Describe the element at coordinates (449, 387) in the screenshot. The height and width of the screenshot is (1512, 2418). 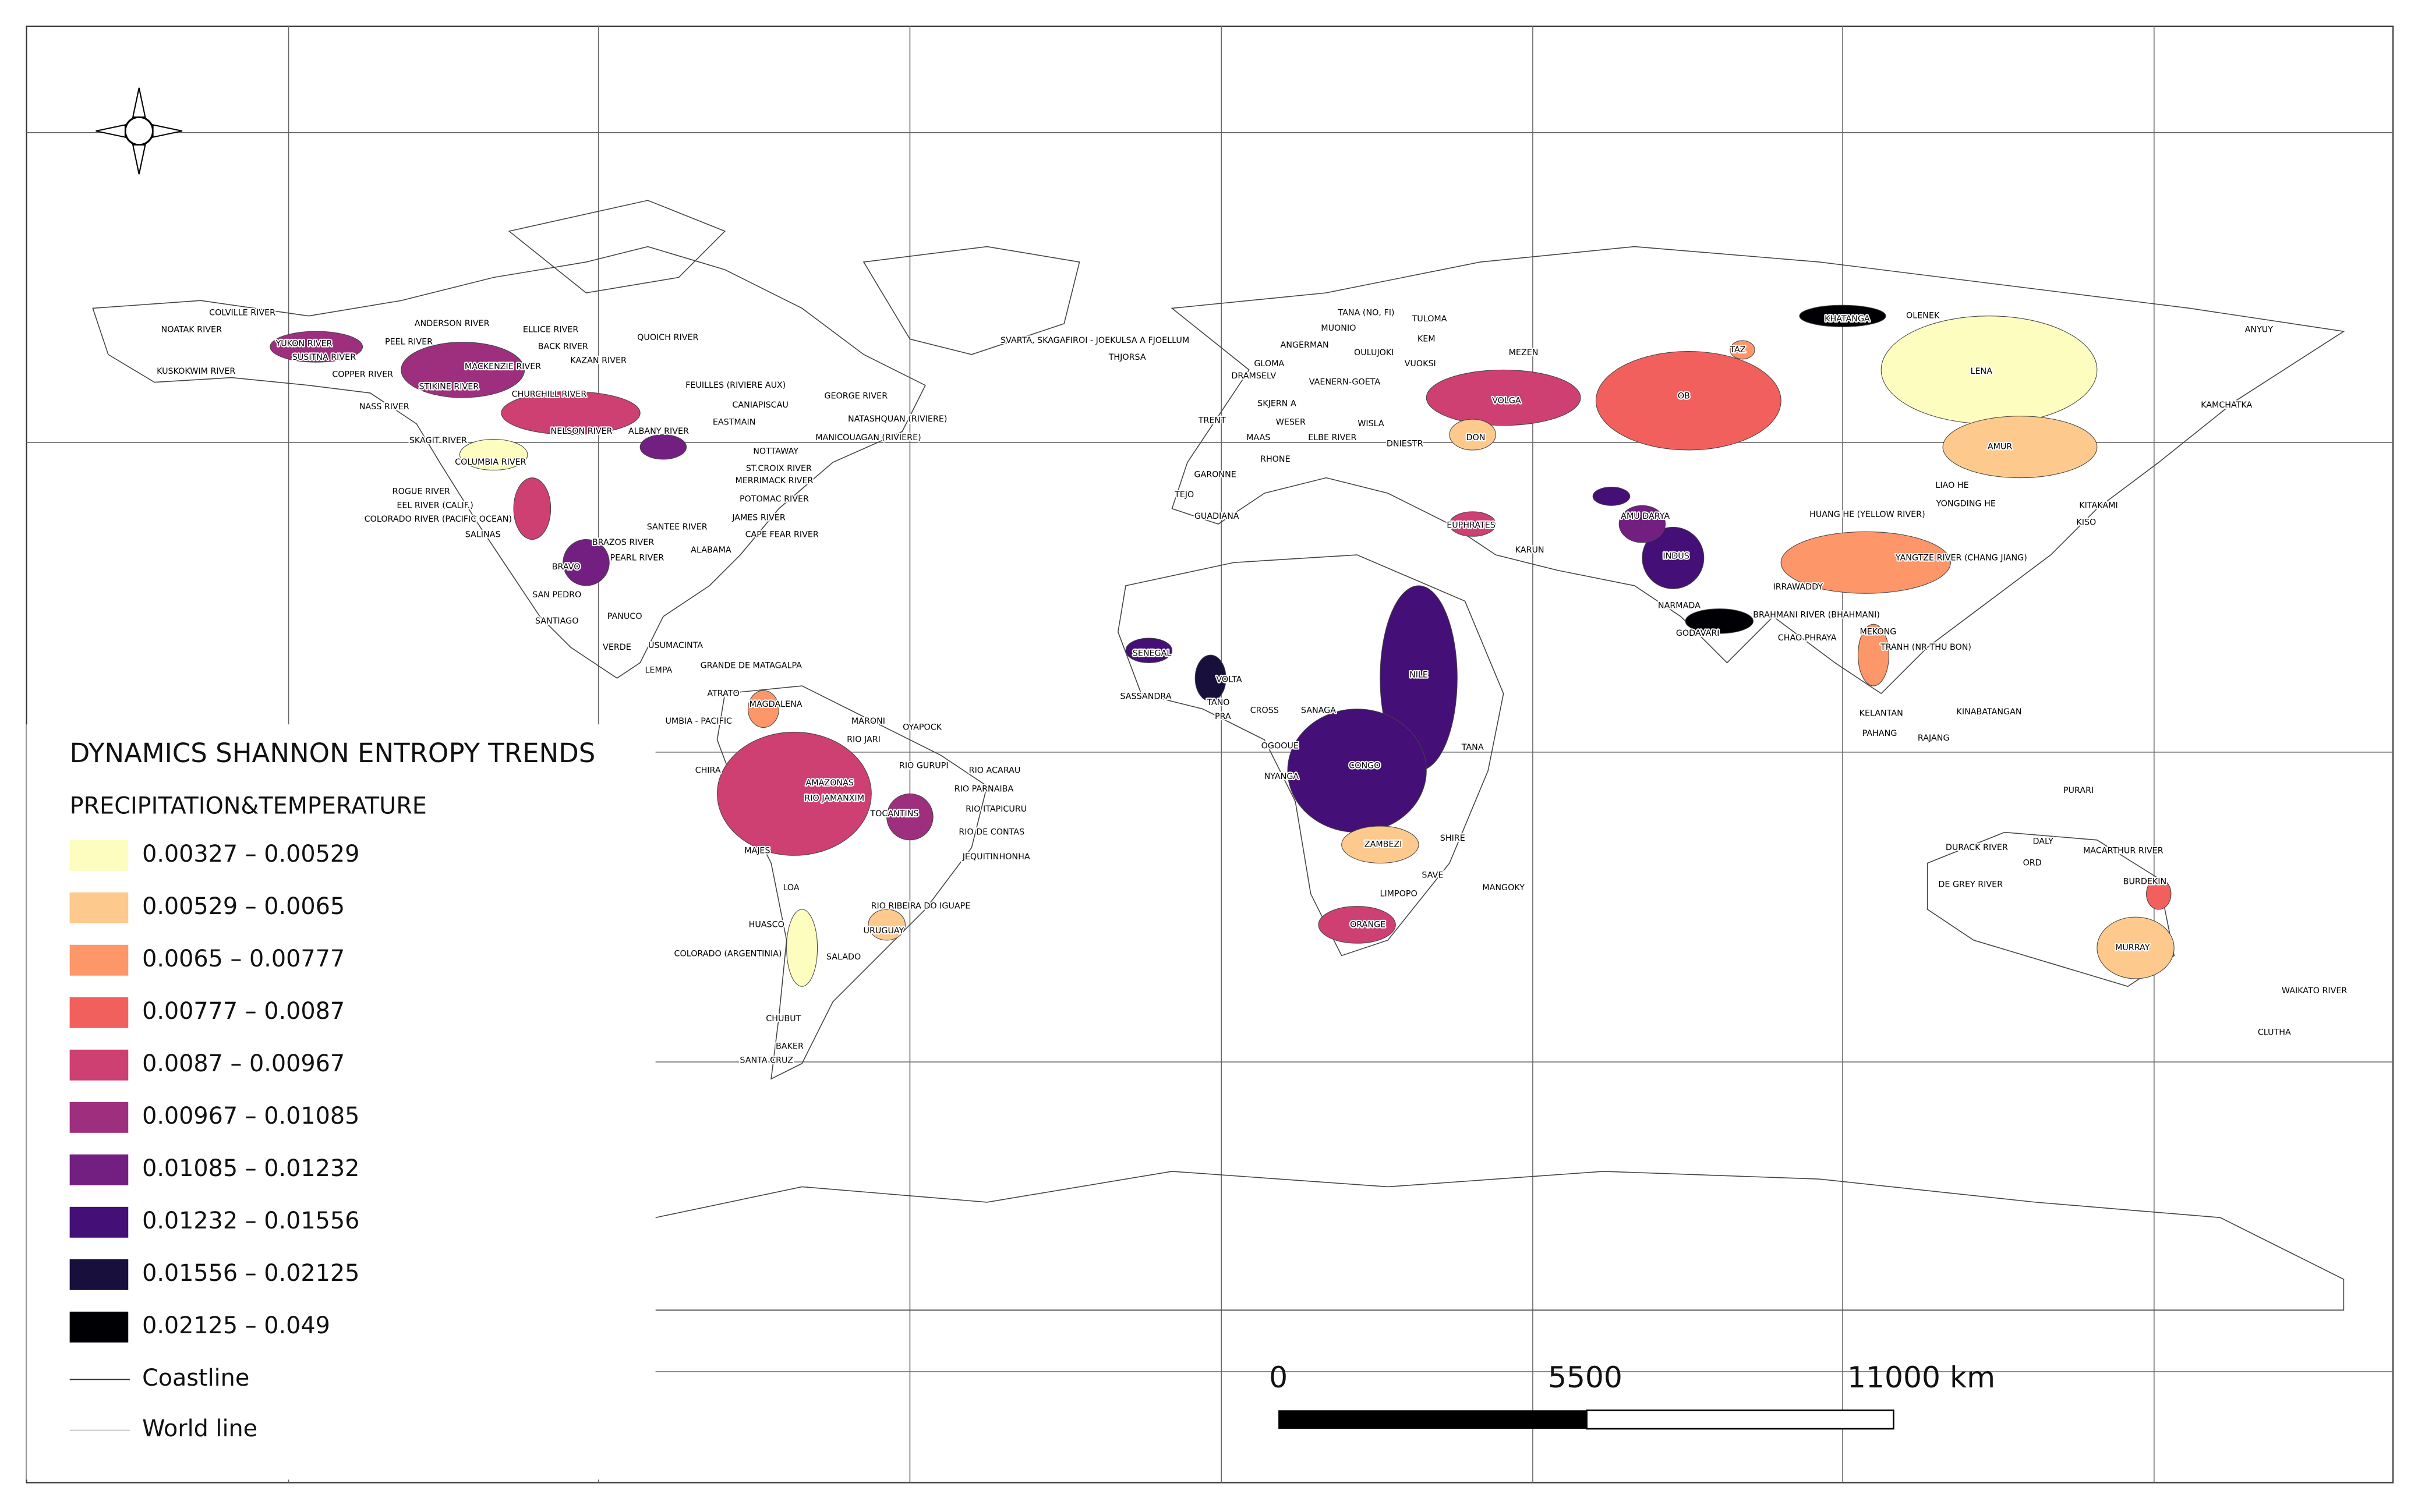
I see `river-label: STIKINE RIVER` at that location.